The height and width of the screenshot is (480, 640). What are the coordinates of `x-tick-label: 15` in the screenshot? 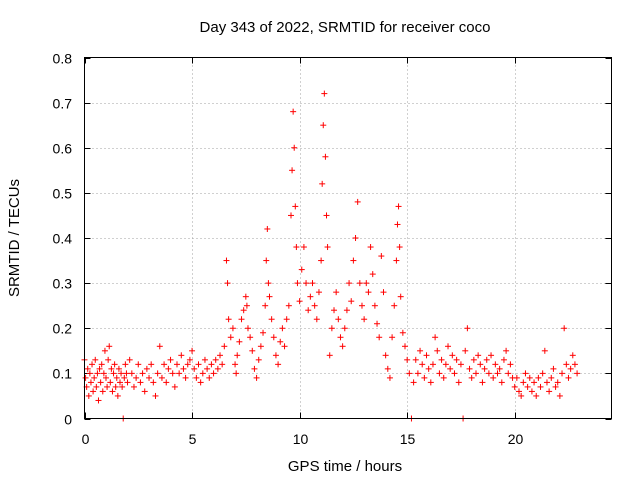 It's located at (408, 439).